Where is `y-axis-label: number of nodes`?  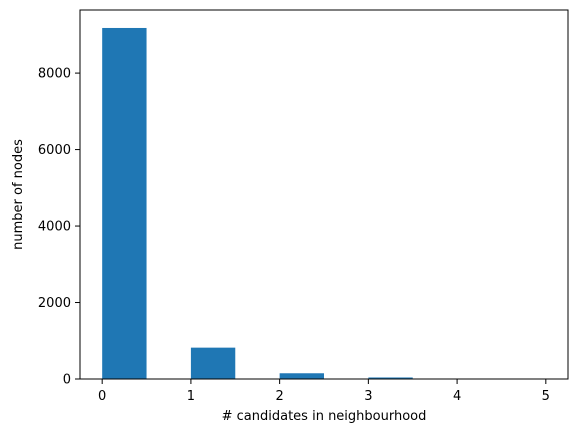 y-axis-label: number of nodes is located at coordinates (18, 194).